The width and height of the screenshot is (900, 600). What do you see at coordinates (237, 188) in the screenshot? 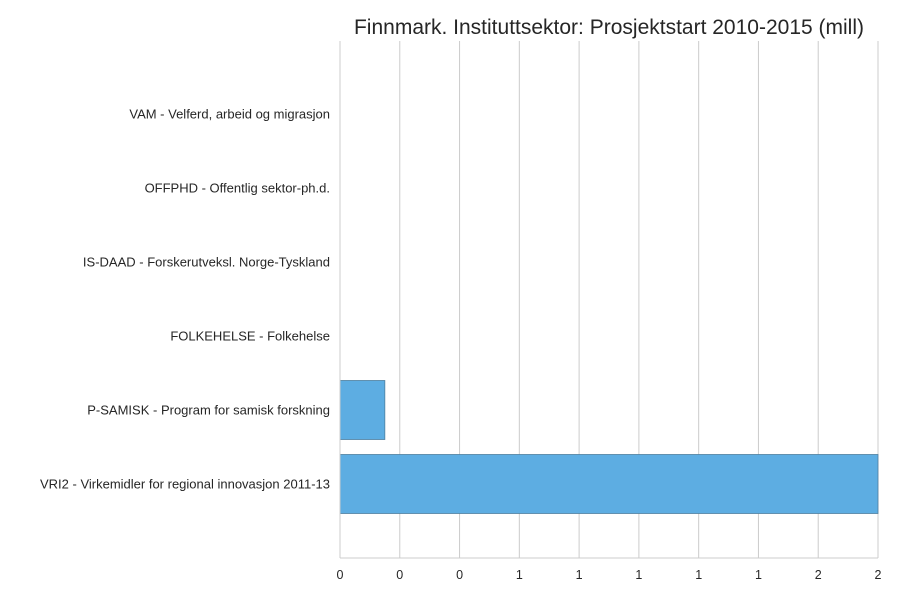
I see `category-label-1: OFFPHD - Offentlig sektor-ph.d.` at bounding box center [237, 188].